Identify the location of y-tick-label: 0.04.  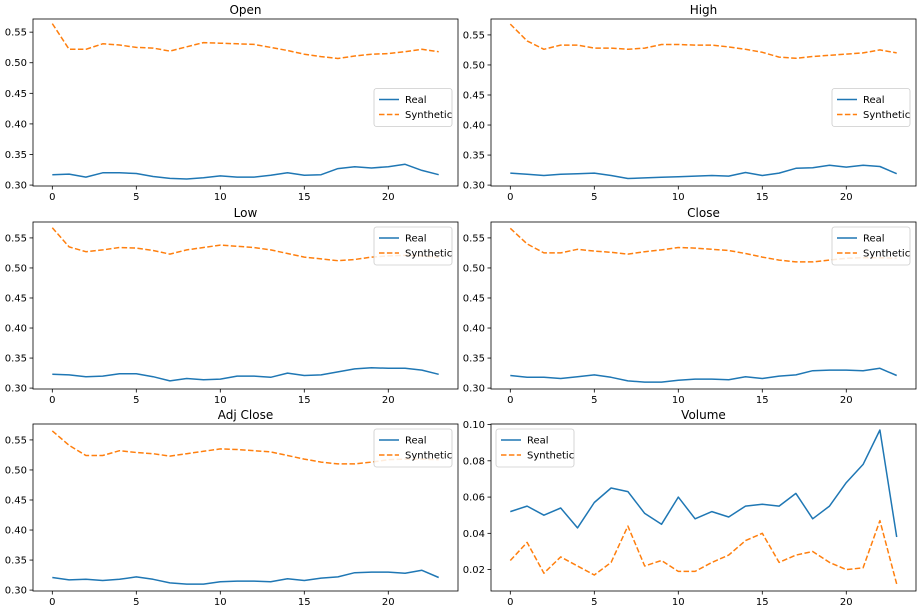
(474, 534).